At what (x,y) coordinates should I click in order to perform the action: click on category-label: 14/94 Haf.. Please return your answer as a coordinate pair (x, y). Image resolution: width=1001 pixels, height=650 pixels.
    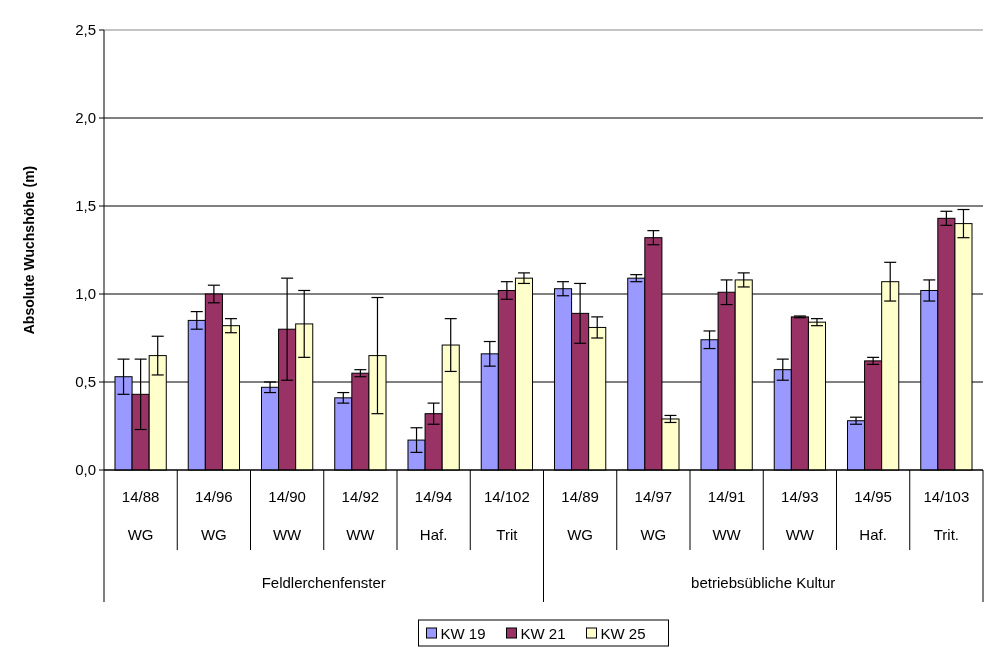
    Looking at the image, I should click on (433, 515).